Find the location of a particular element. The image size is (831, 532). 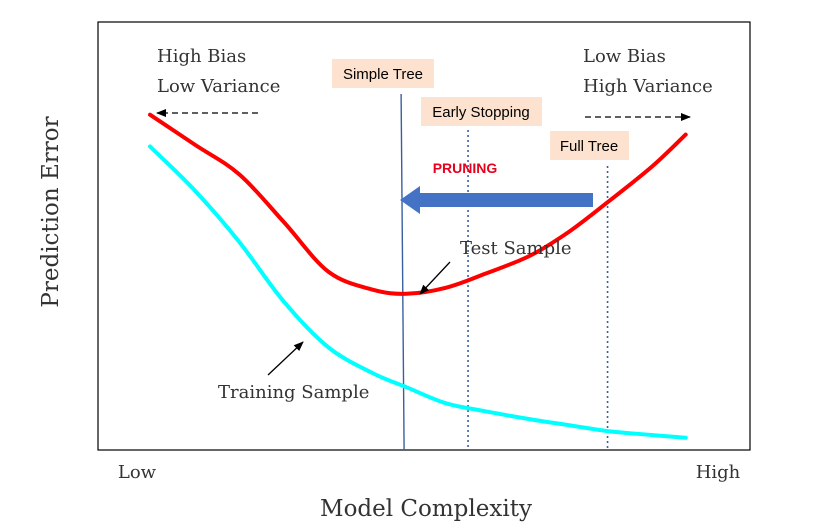

left-bias-text: High Bias is located at coordinates (201, 56).